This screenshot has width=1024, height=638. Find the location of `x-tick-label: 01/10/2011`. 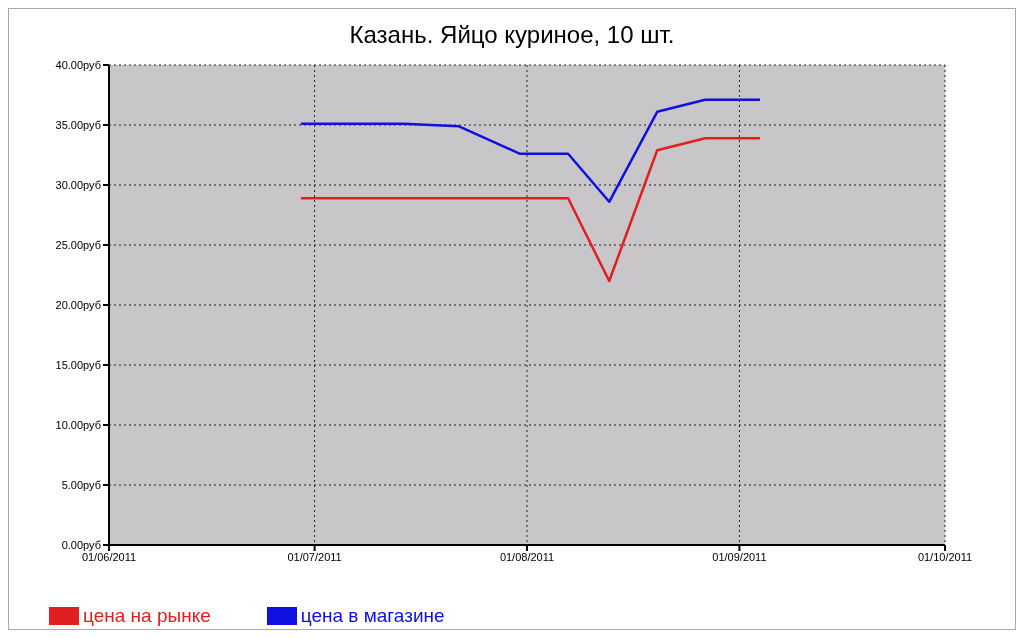

x-tick-label: 01/10/2011 is located at coordinates (945, 556).